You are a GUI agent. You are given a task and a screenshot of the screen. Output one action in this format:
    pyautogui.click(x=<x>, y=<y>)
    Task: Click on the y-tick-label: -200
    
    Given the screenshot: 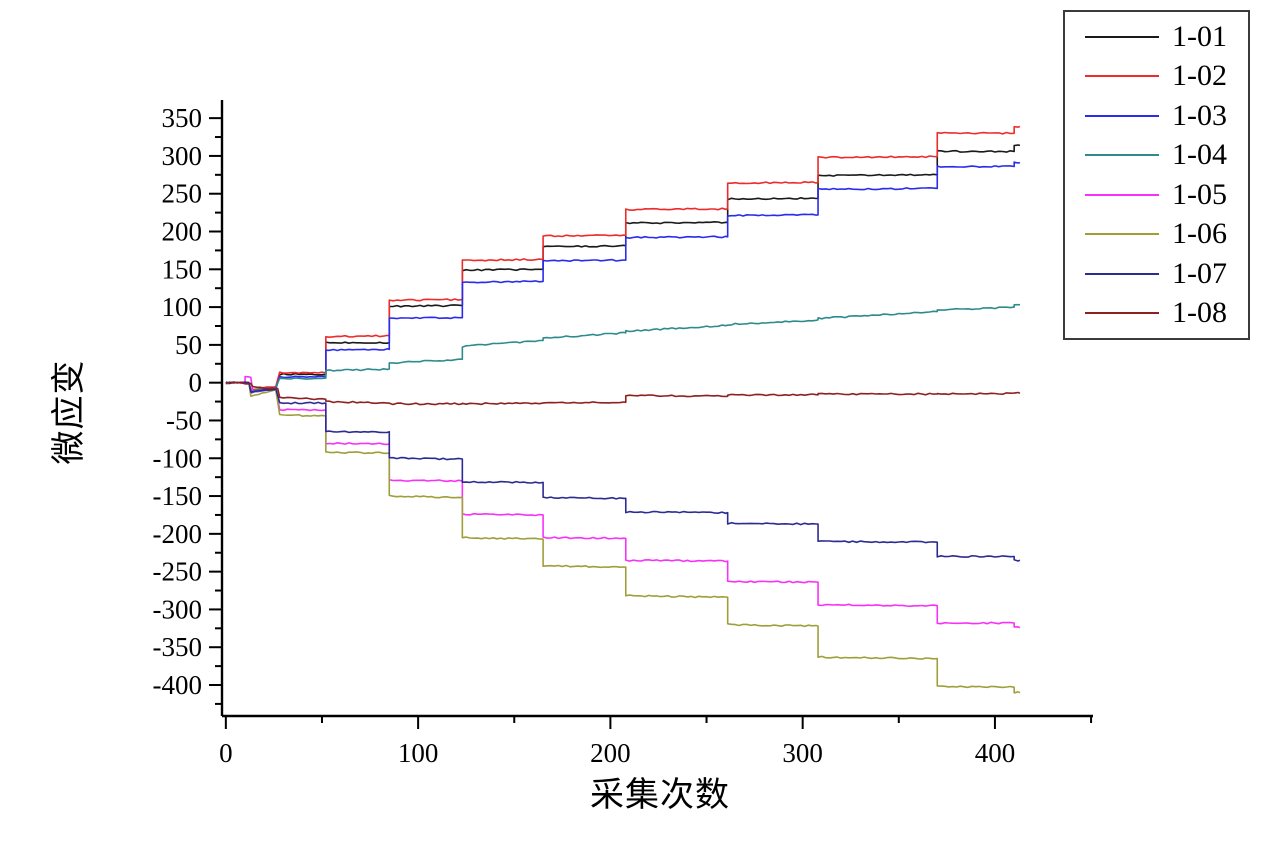 What is the action you would take?
    pyautogui.click(x=178, y=534)
    